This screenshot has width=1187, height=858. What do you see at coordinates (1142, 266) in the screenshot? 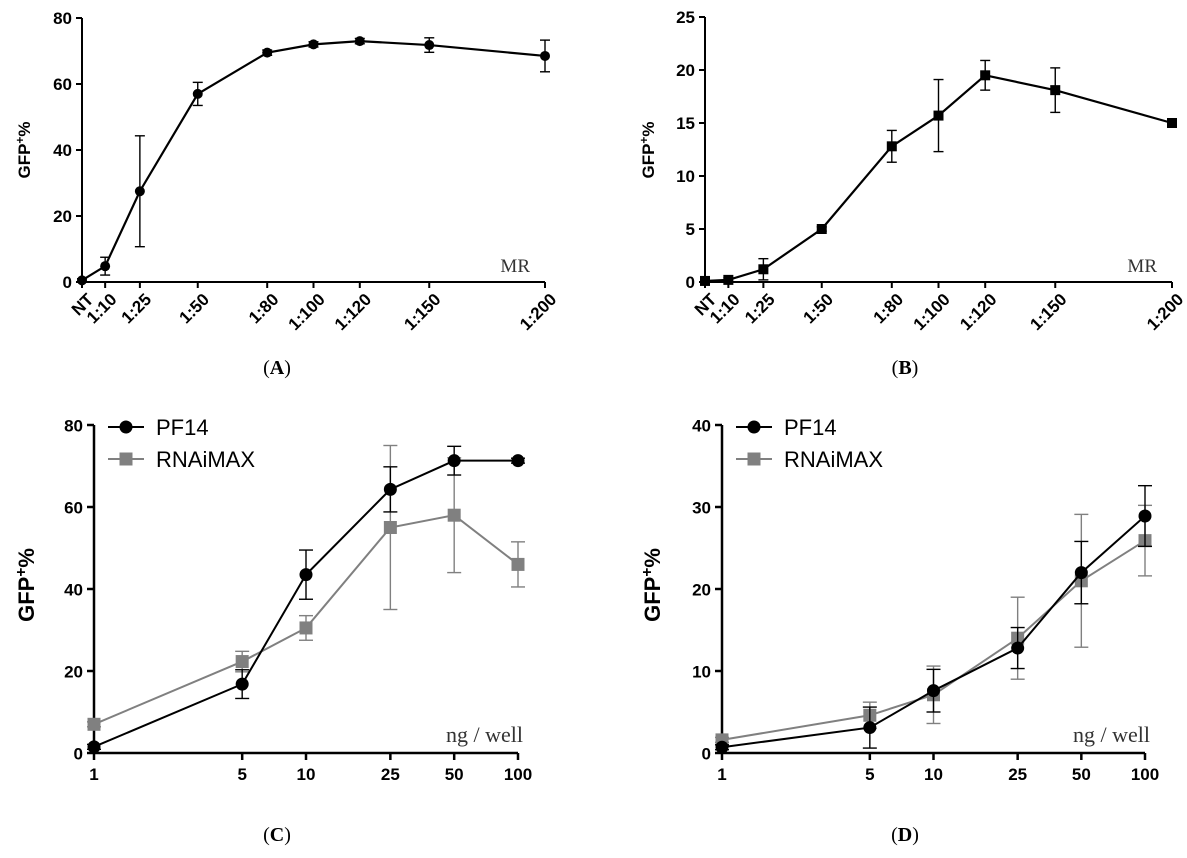
I see `x-axis-label: MR` at bounding box center [1142, 266].